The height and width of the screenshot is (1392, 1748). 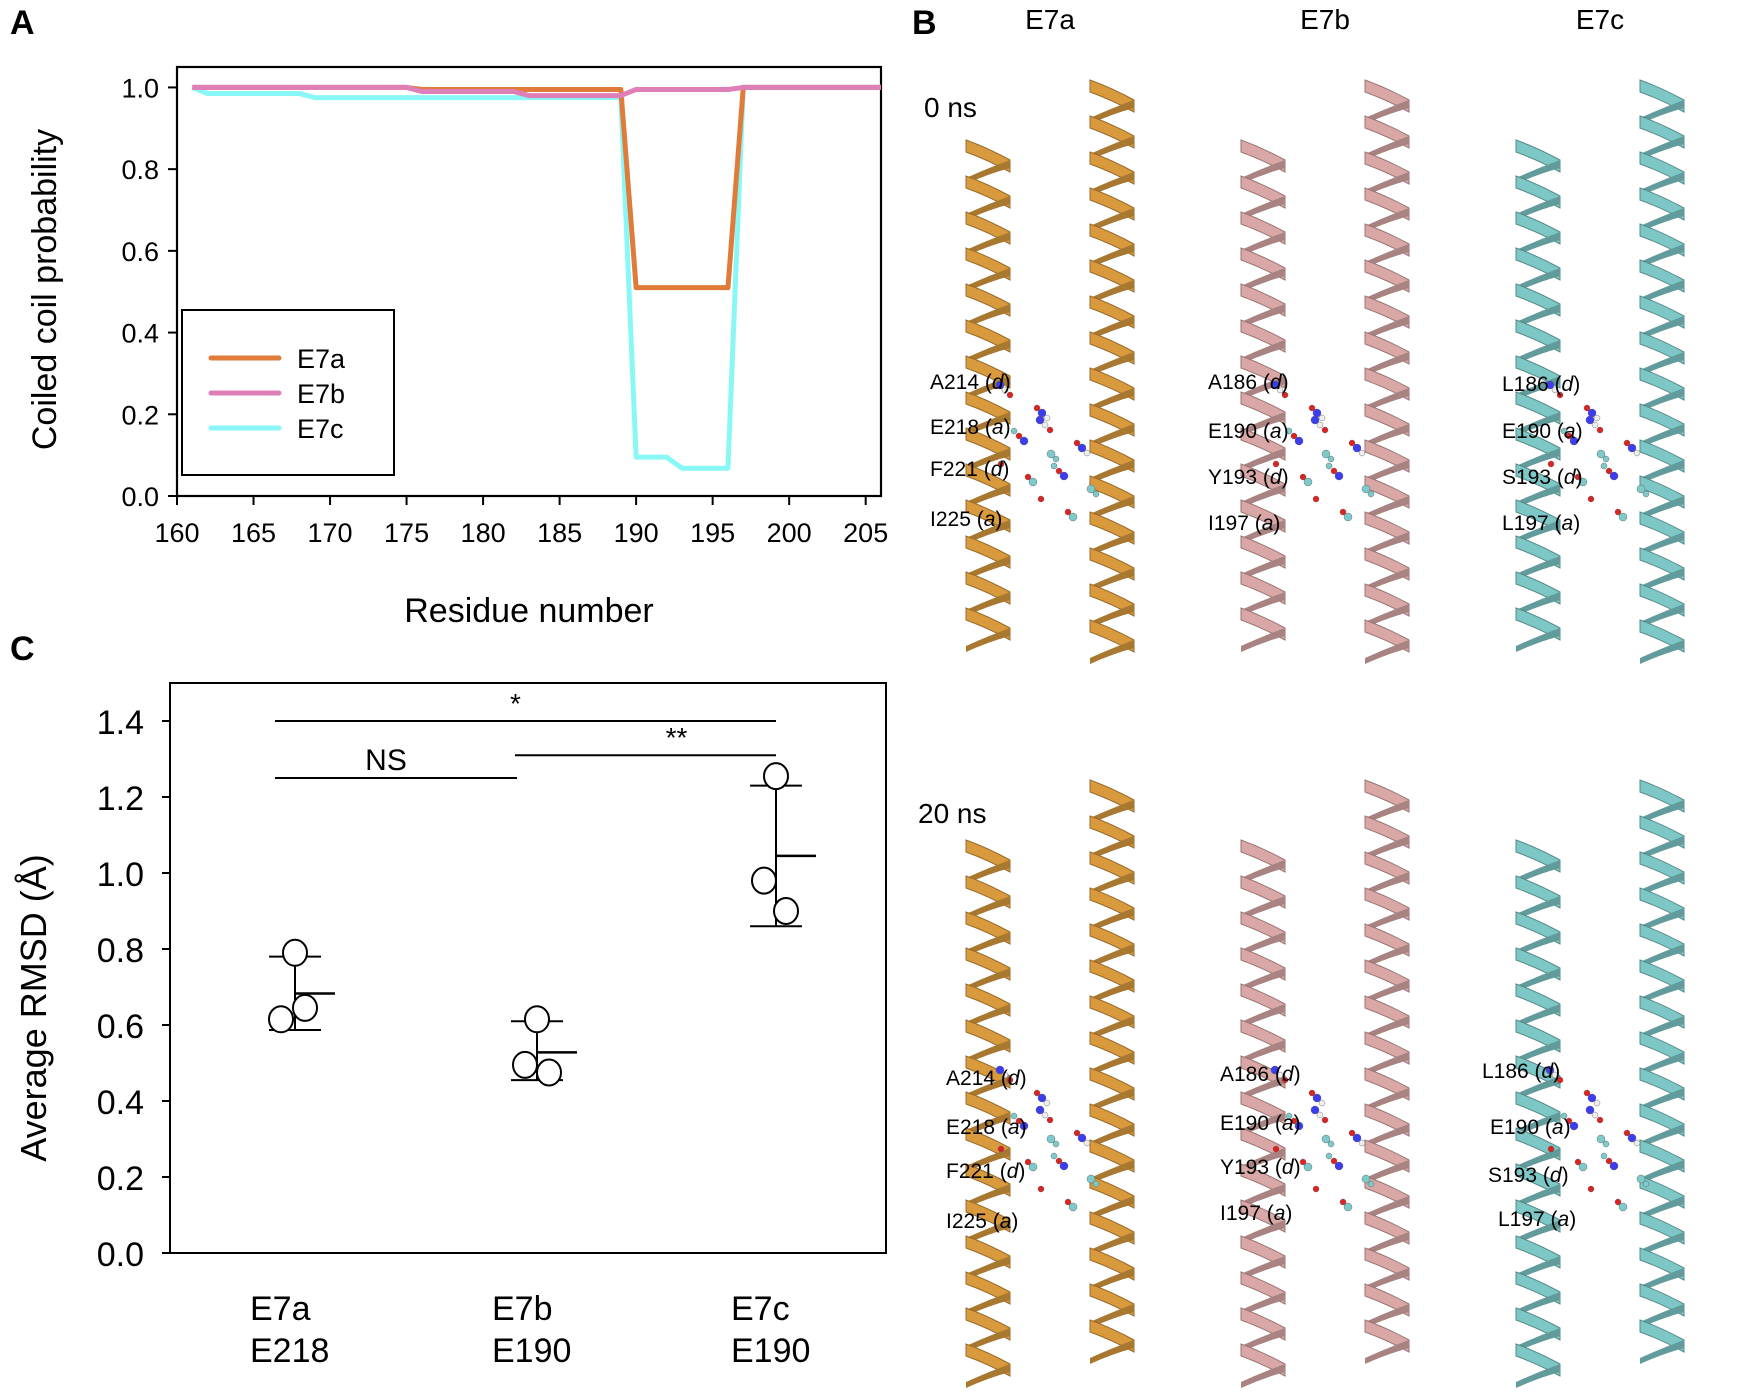 I want to click on legend-label-e7b: E7b, so click(x=321, y=394).